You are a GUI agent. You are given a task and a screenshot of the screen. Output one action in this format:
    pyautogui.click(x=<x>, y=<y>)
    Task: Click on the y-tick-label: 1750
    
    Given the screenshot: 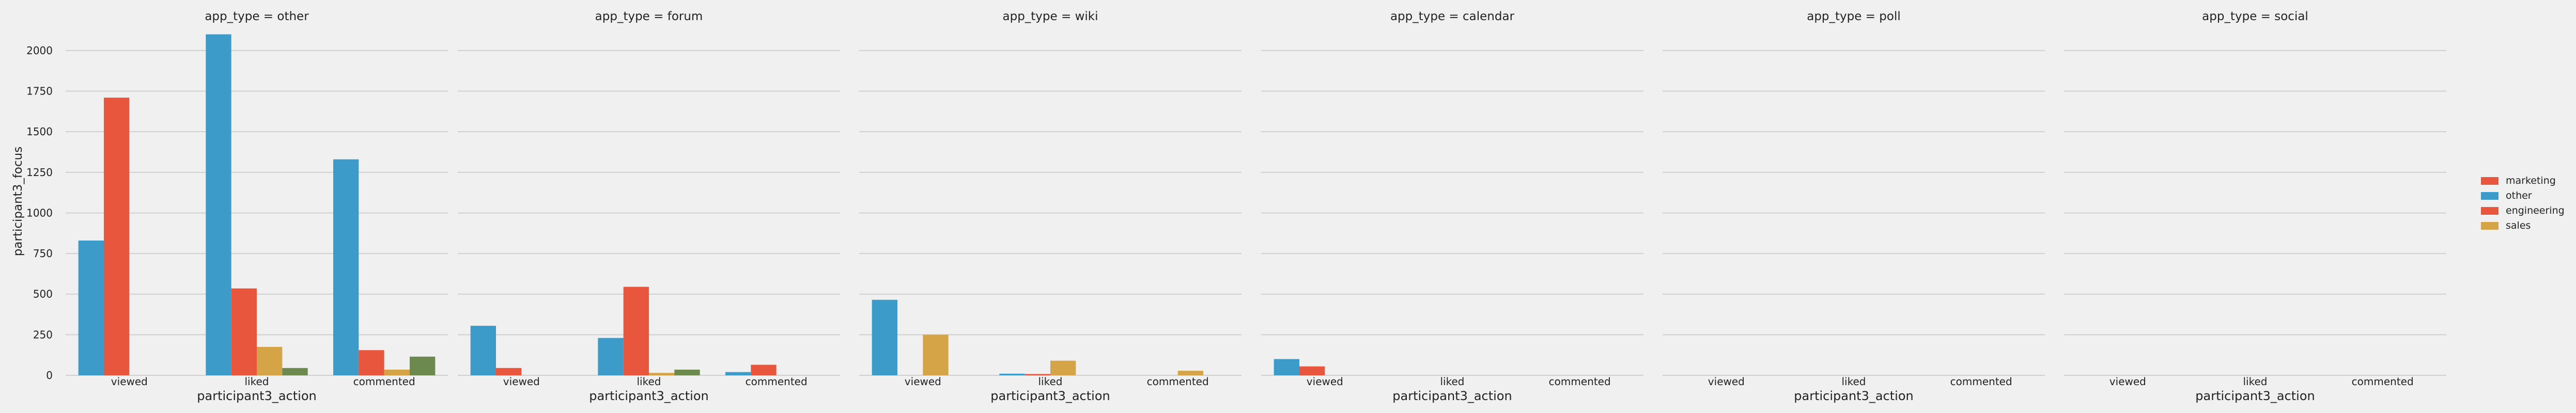 What is the action you would take?
    pyautogui.click(x=39, y=91)
    